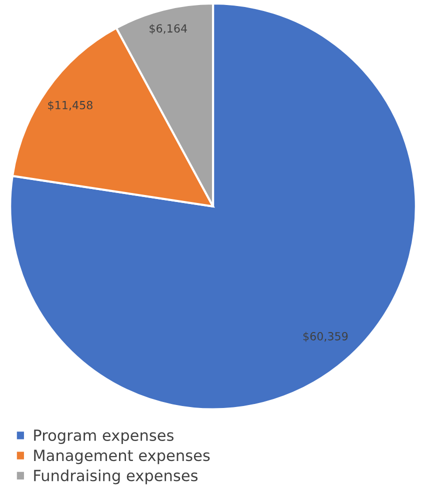 The width and height of the screenshot is (421, 498). What do you see at coordinates (325, 337) in the screenshot?
I see `data-label: $60,359` at bounding box center [325, 337].